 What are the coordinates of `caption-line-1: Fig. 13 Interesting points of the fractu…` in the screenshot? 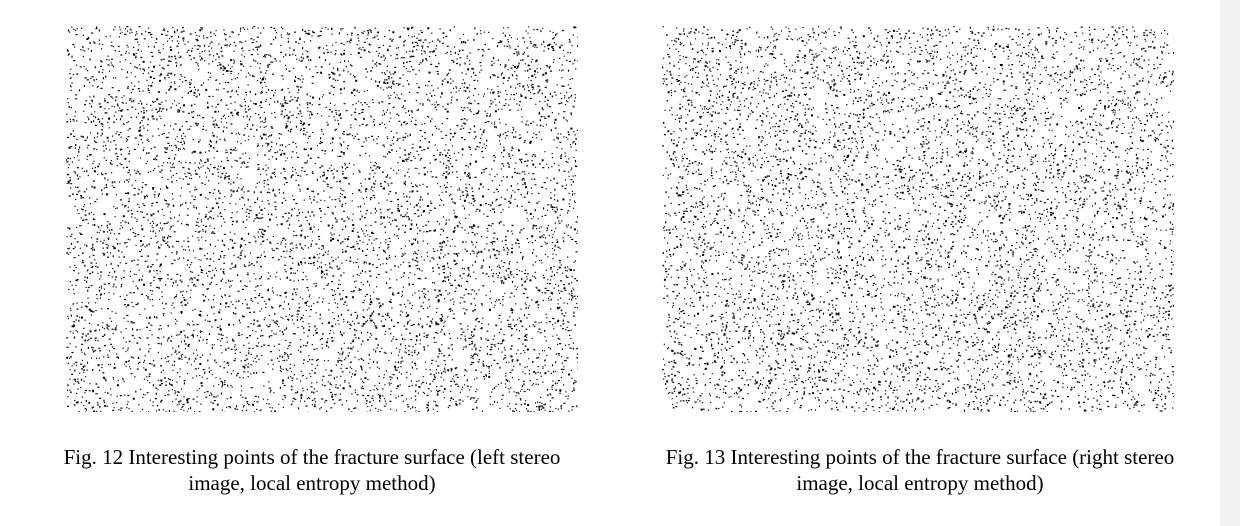 It's located at (920, 457).